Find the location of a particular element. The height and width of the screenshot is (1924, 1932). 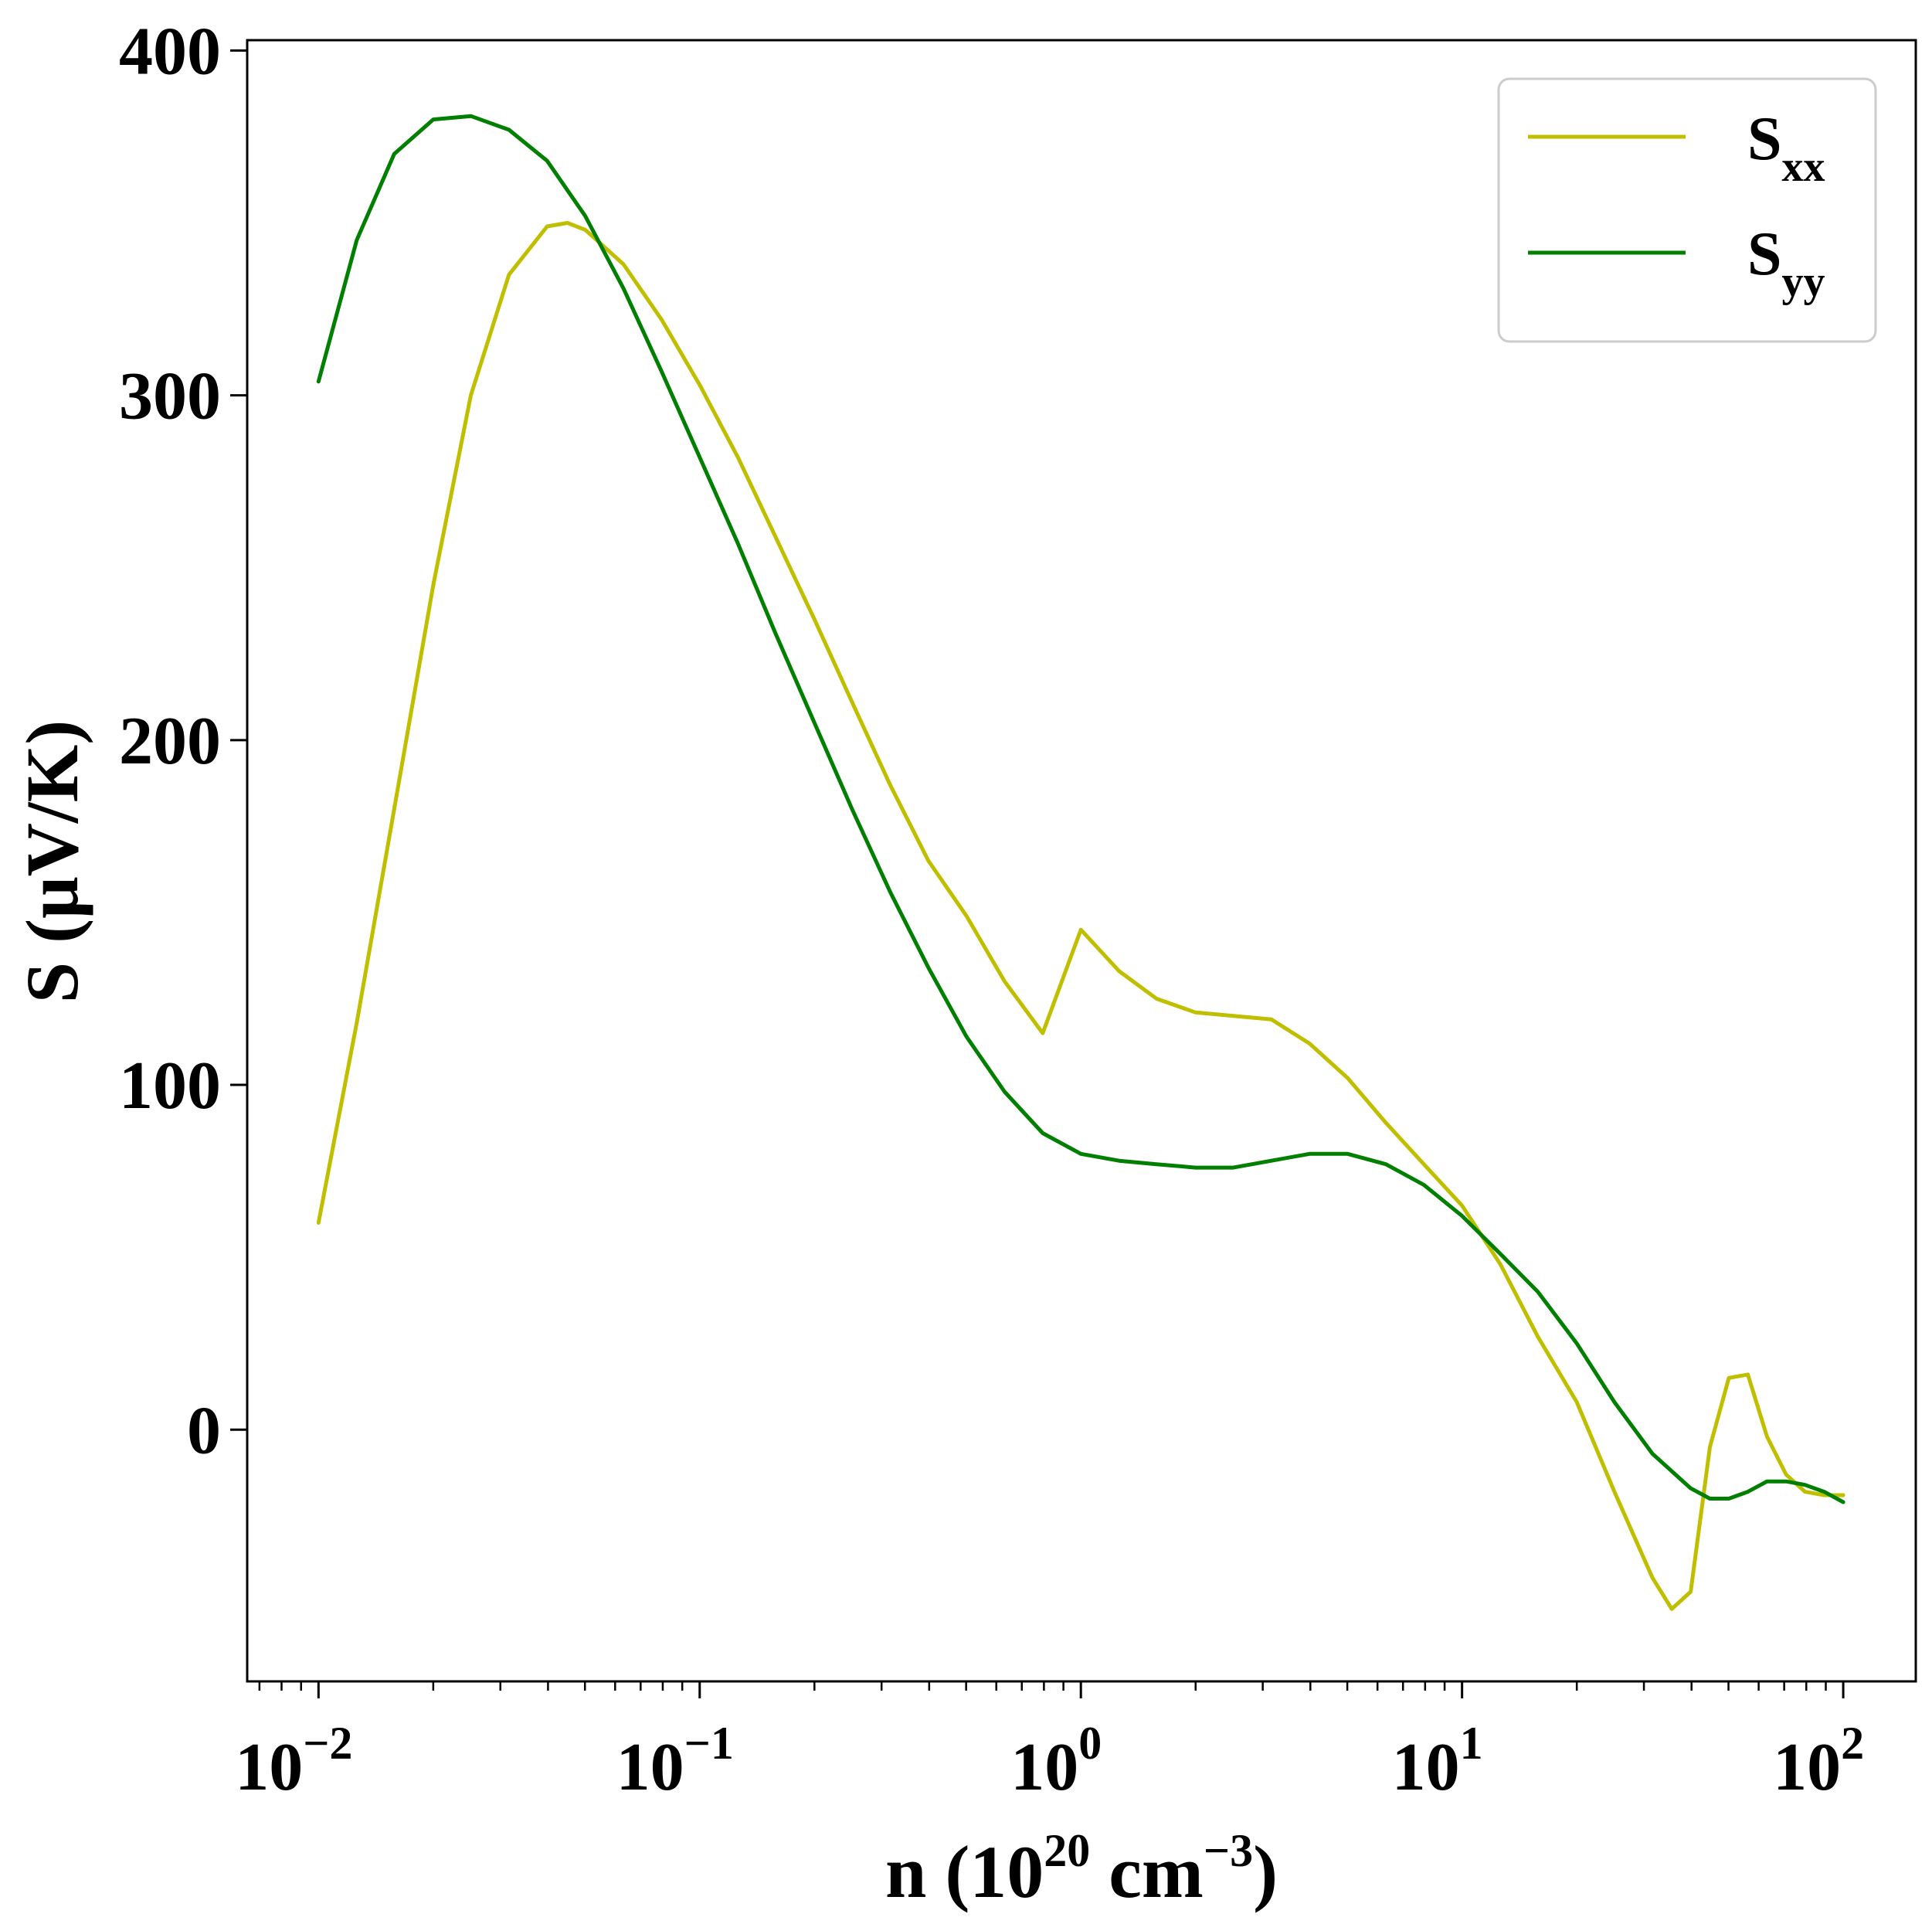

x-tick-label: 10¹ is located at coordinates (1438, 1761).